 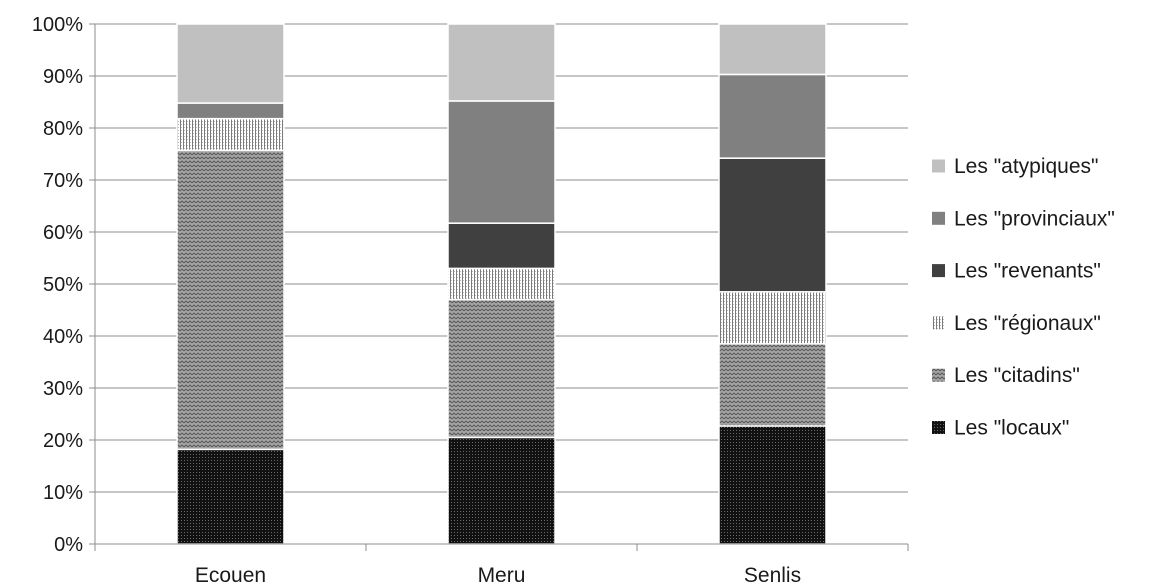 I want to click on y-tick-label: 10%, so click(x=63, y=493).